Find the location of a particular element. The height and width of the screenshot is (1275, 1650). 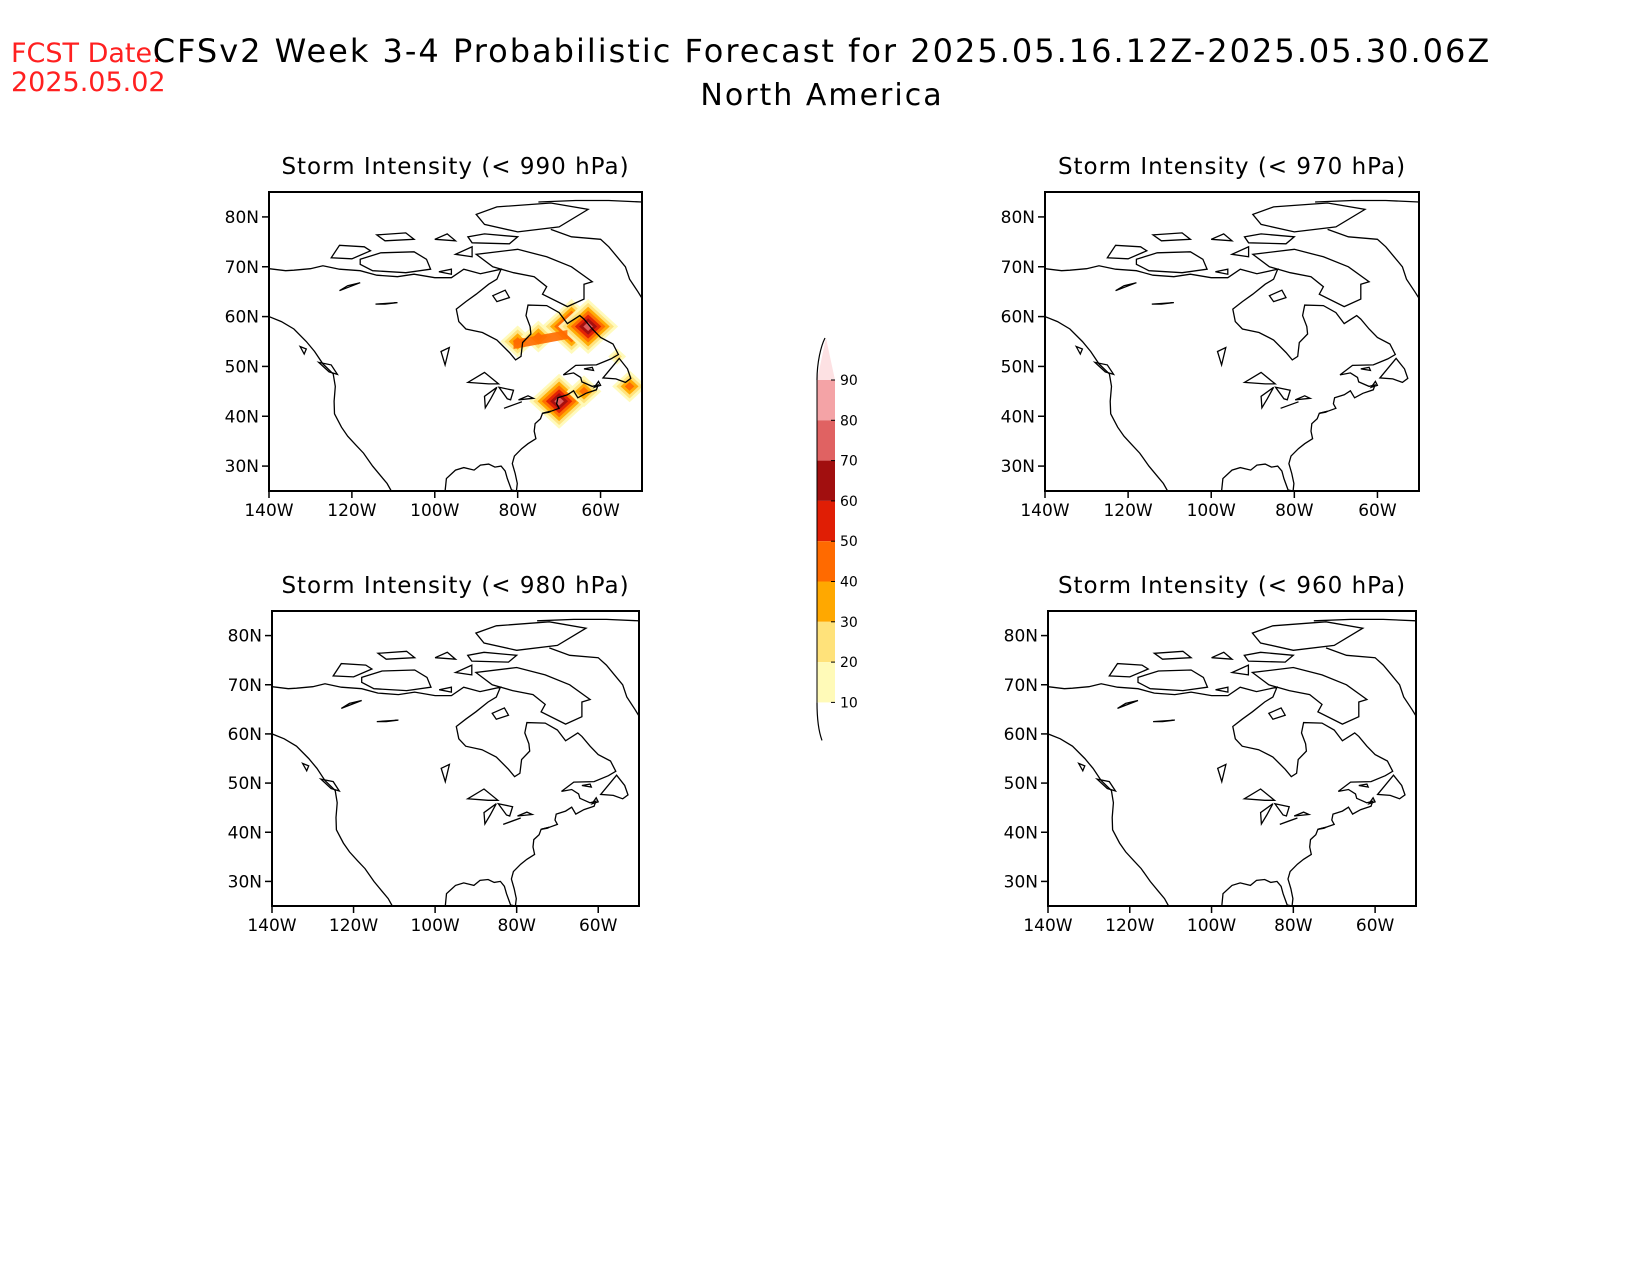

fcst-date-value: 2025.05.02 is located at coordinates (88, 82).